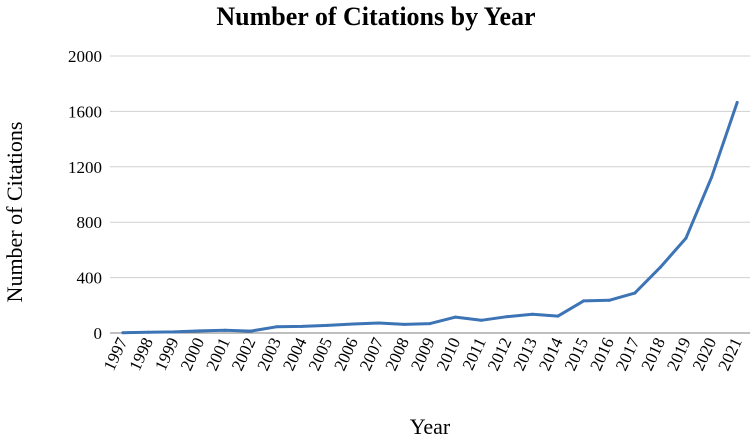 Image resolution: width=752 pixels, height=440 pixels. What do you see at coordinates (85, 111) in the screenshot?
I see `y-tick-label: 1600` at bounding box center [85, 111].